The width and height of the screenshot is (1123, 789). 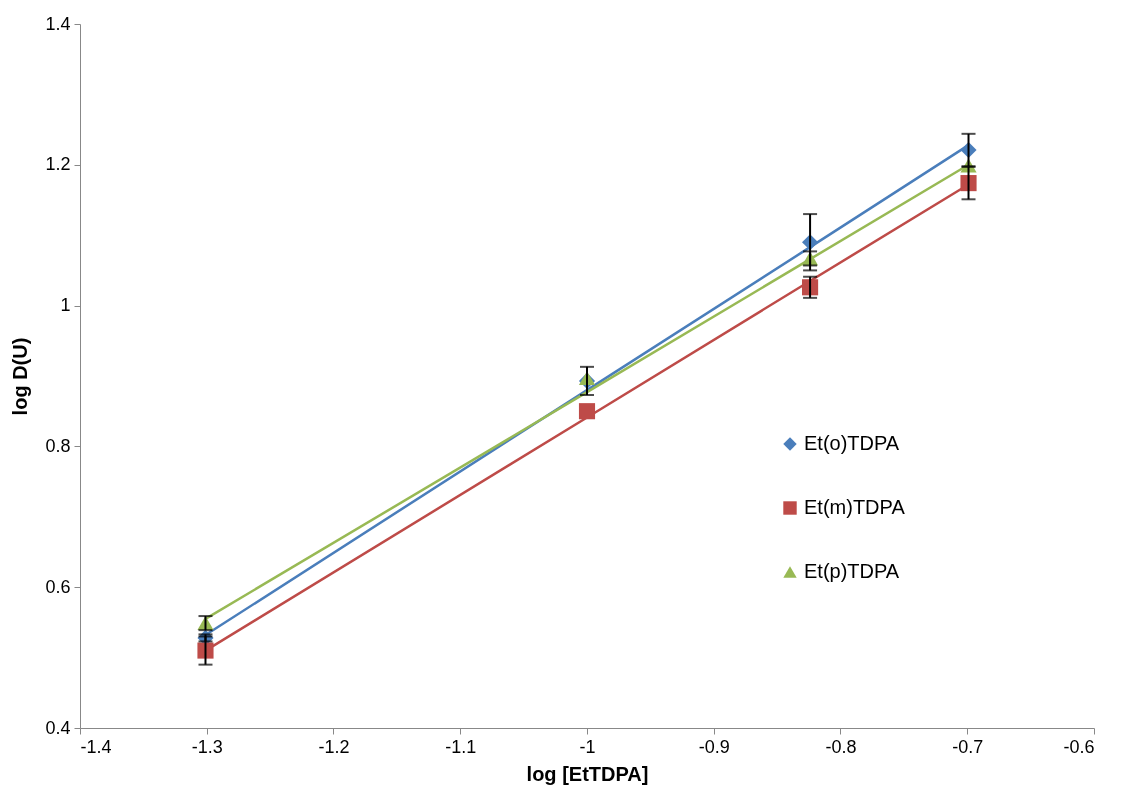 I want to click on x-tick-label: -0.7, so click(x=968, y=746).